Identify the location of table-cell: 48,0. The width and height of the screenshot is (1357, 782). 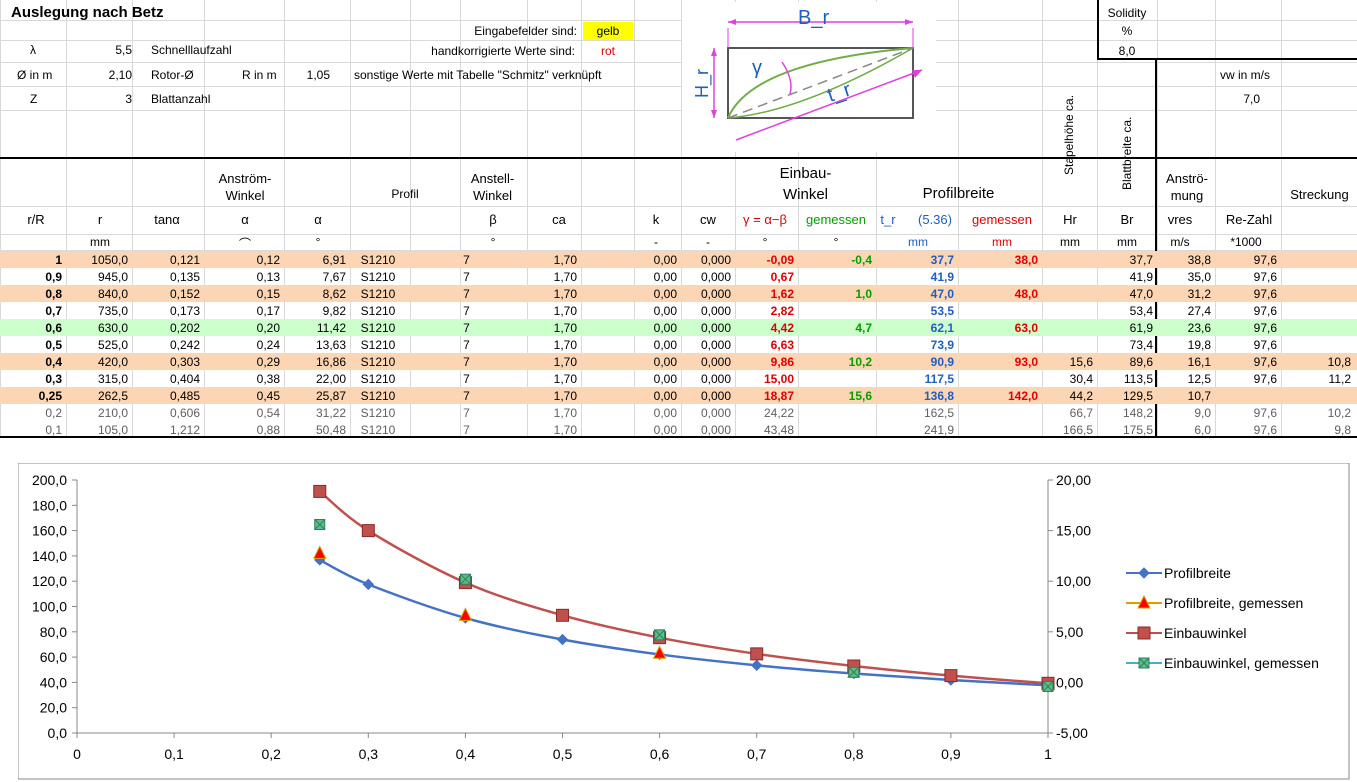
(1026, 294).